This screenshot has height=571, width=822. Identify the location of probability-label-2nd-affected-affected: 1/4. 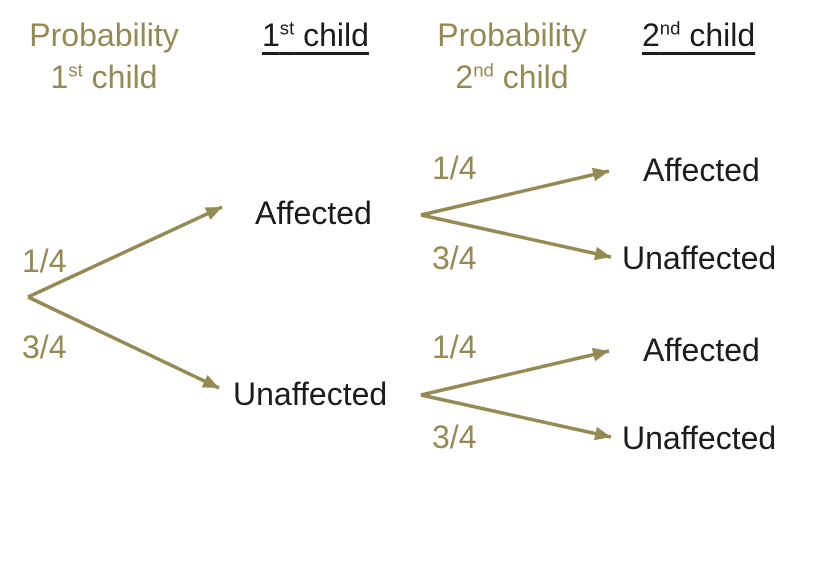
(454, 168).